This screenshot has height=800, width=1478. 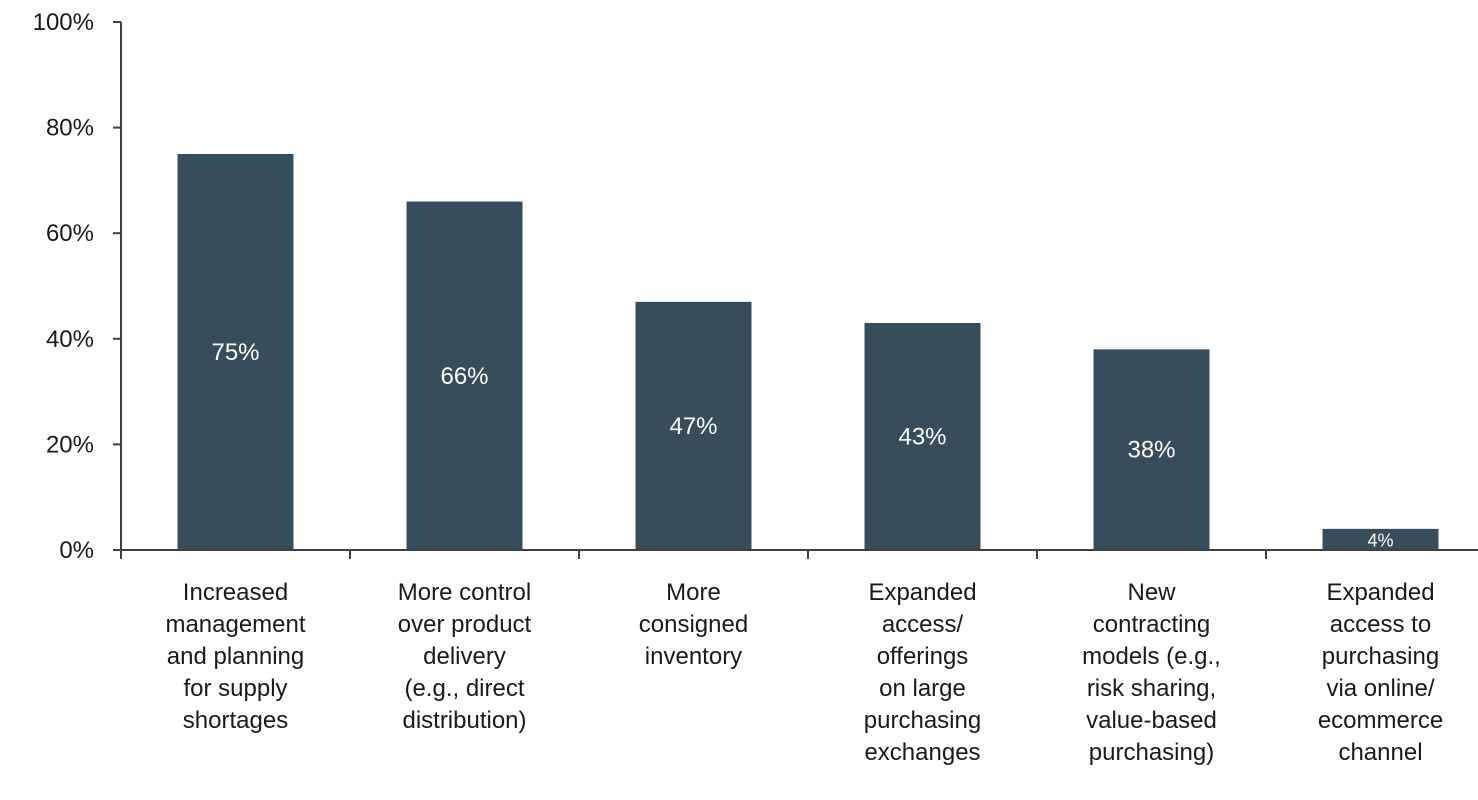 I want to click on data-label: 75%, so click(x=235, y=352).